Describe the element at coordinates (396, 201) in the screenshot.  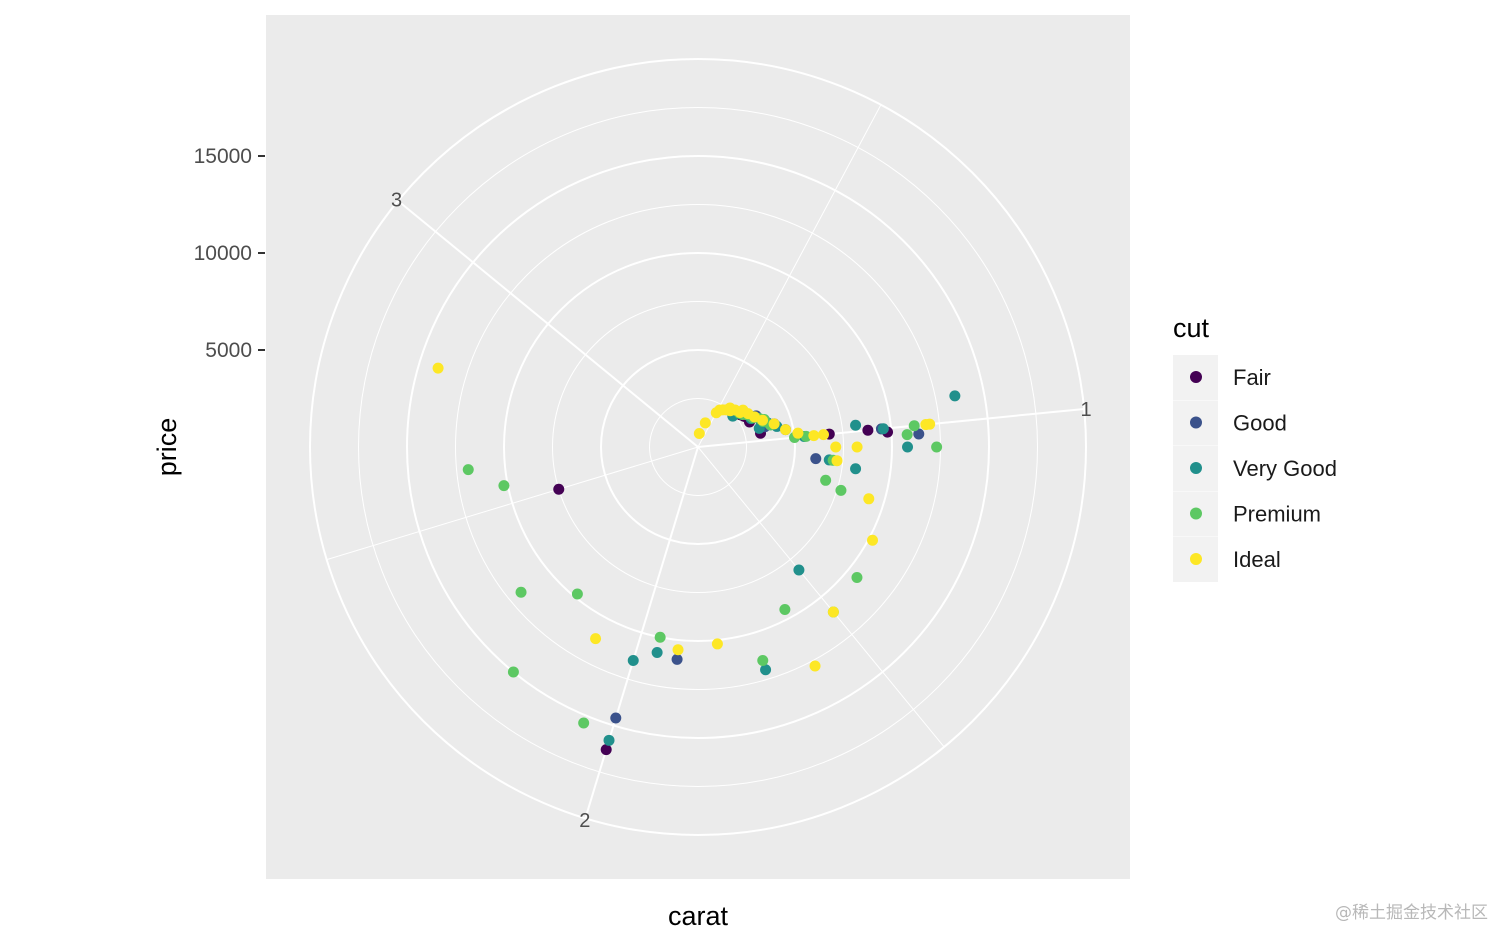
I see `theta-tick-label: 3` at that location.